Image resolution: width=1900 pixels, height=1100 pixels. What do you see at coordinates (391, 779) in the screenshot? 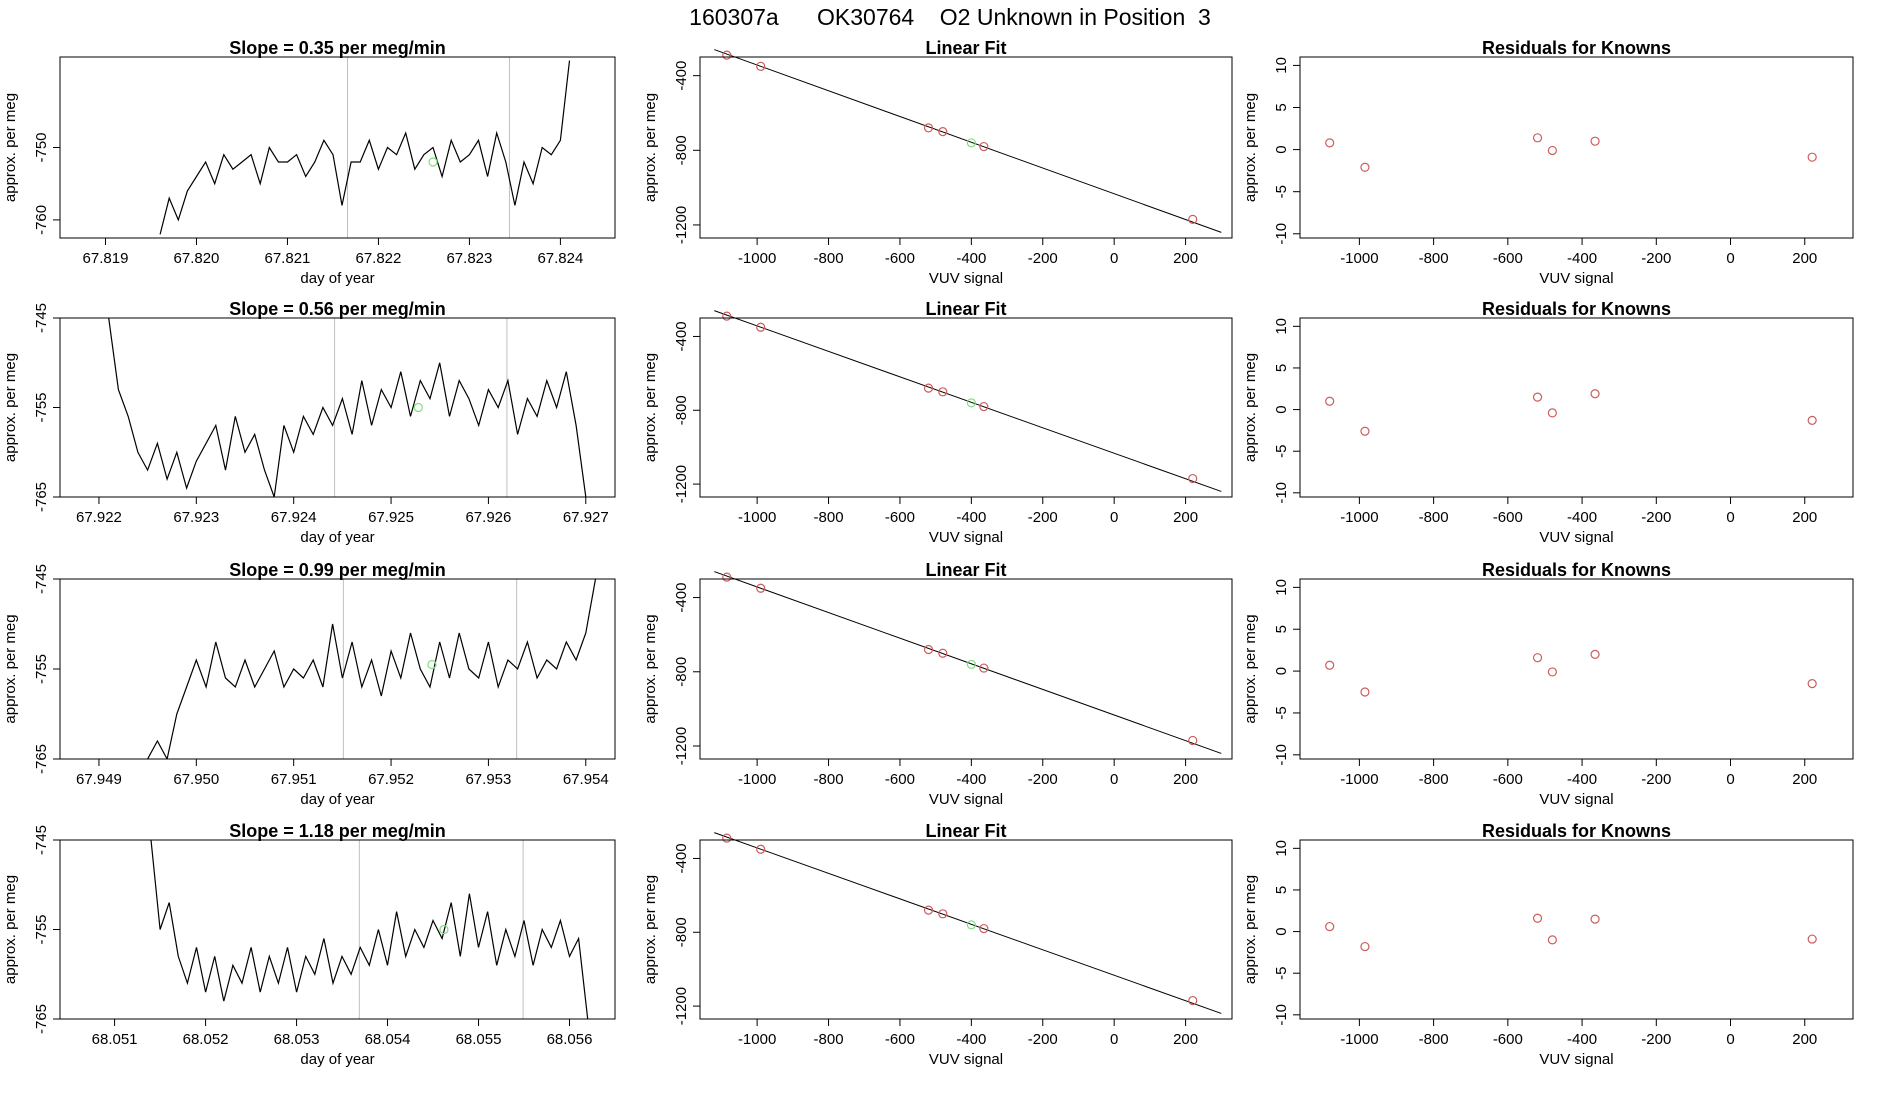
I see `x-tick-label: 67.952` at bounding box center [391, 779].